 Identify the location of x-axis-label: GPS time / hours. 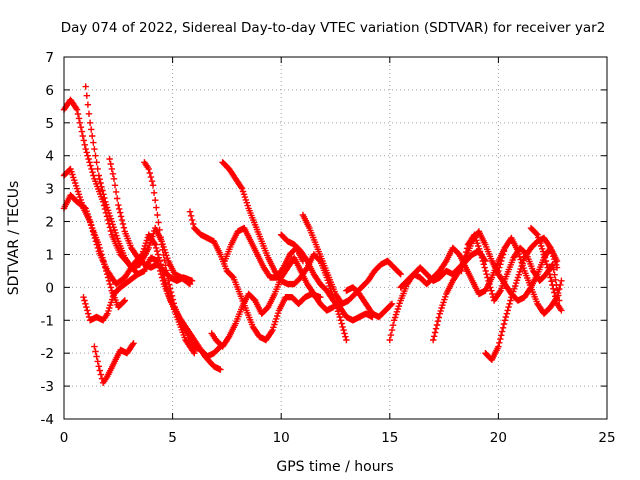
(334, 467).